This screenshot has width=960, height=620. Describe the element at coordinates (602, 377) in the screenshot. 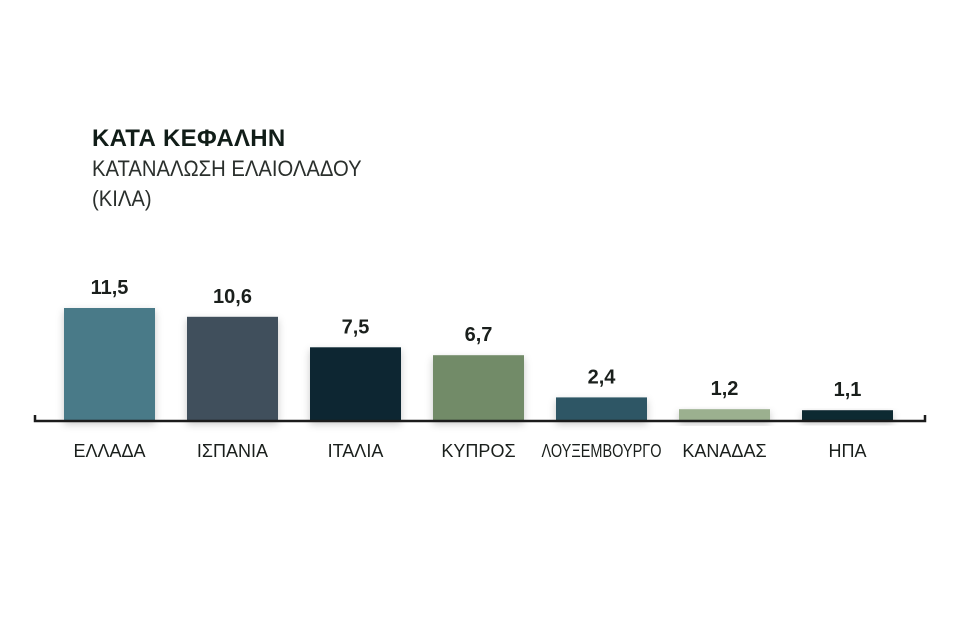

I see `value-label: 2,4` at that location.